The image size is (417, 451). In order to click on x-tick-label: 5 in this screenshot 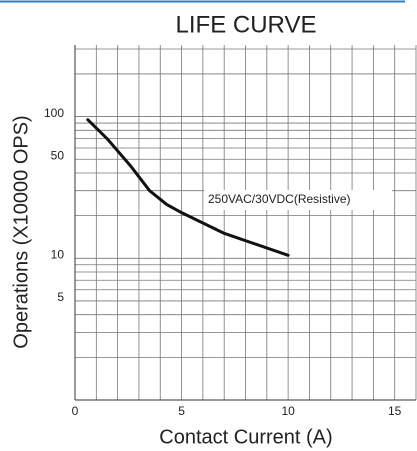, I will do `click(181, 411)`.